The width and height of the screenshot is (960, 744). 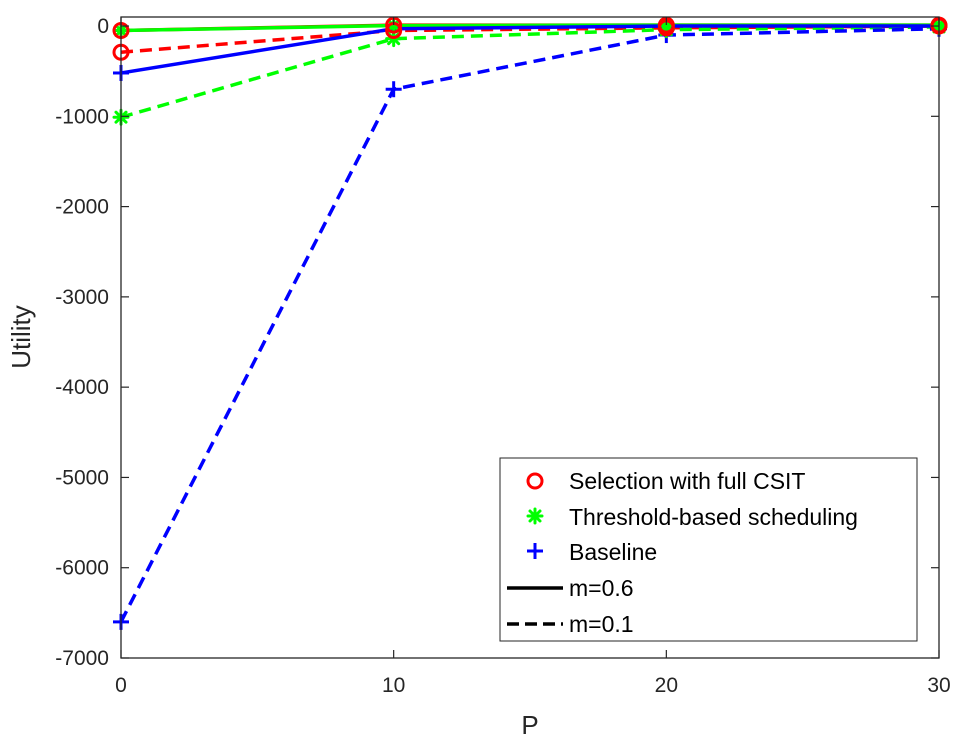 What do you see at coordinates (613, 552) in the screenshot?
I see `legend-label-baseline: Baseline` at bounding box center [613, 552].